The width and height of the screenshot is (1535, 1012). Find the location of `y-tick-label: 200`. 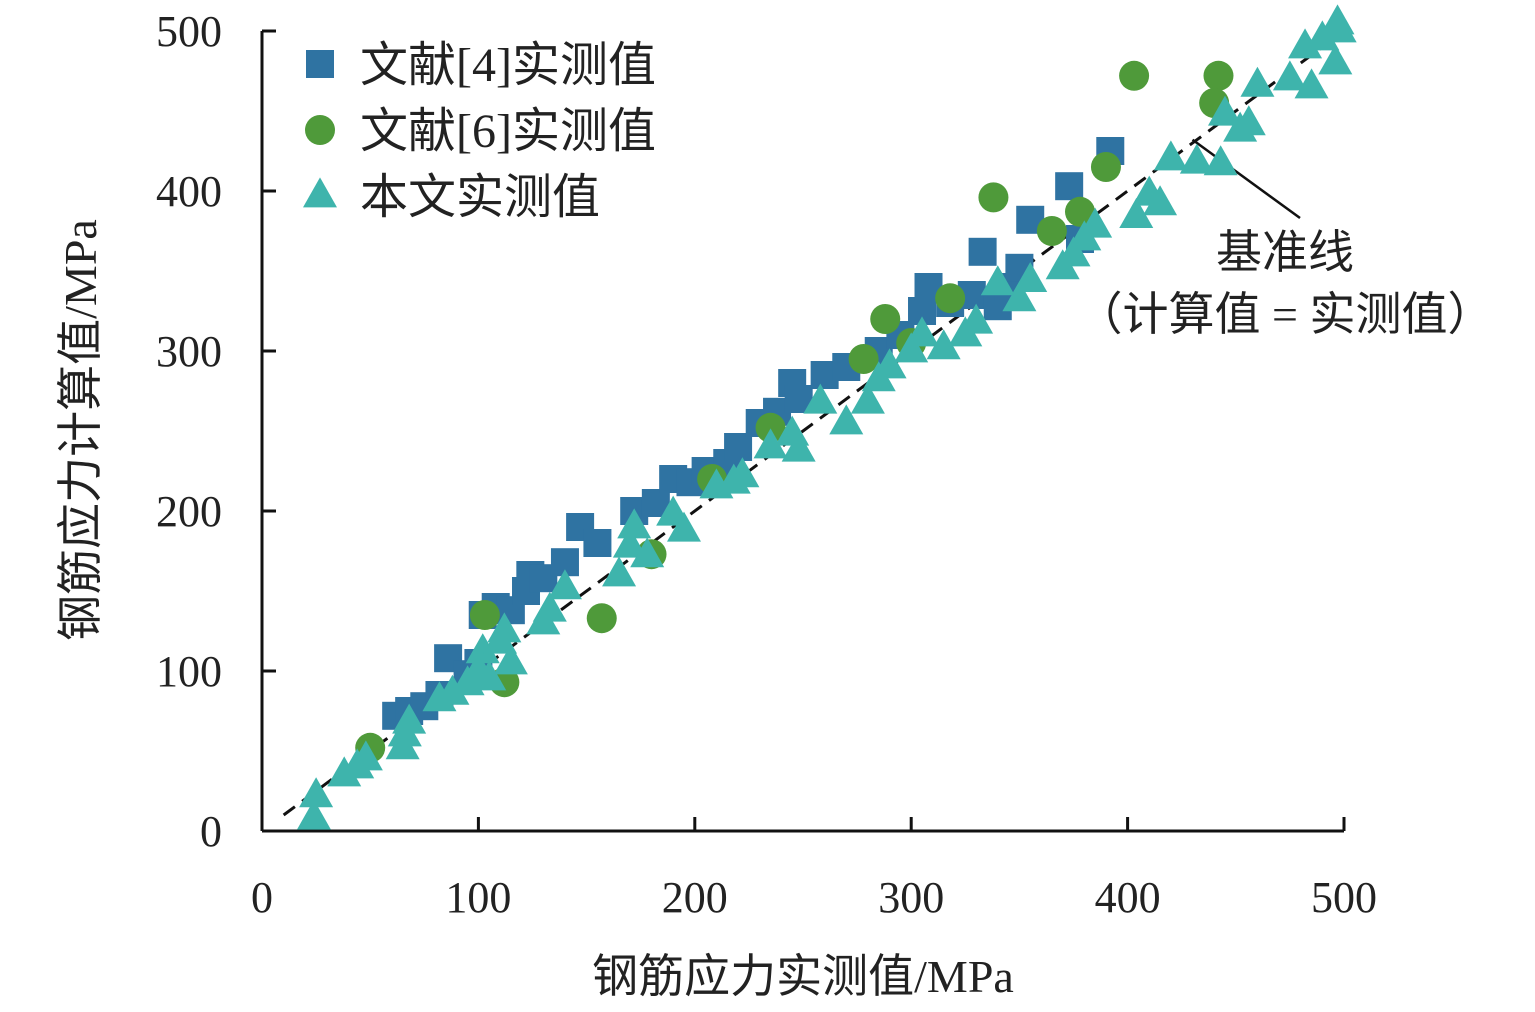

y-tick-label: 200 is located at coordinates (189, 511).